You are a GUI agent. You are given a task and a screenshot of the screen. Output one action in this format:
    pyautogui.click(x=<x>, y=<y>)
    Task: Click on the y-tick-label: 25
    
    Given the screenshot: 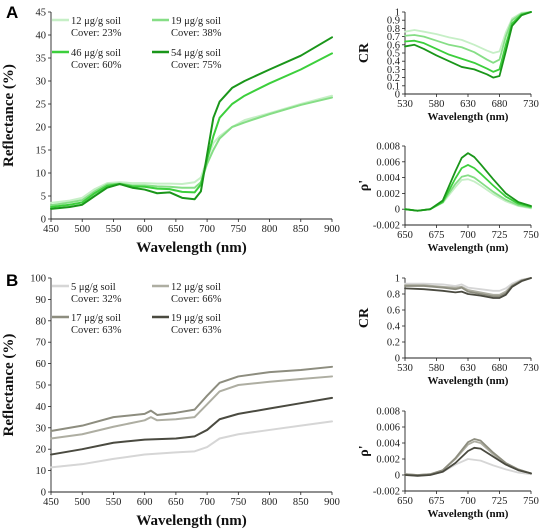 What is the action you would take?
    pyautogui.click(x=41, y=105)
    